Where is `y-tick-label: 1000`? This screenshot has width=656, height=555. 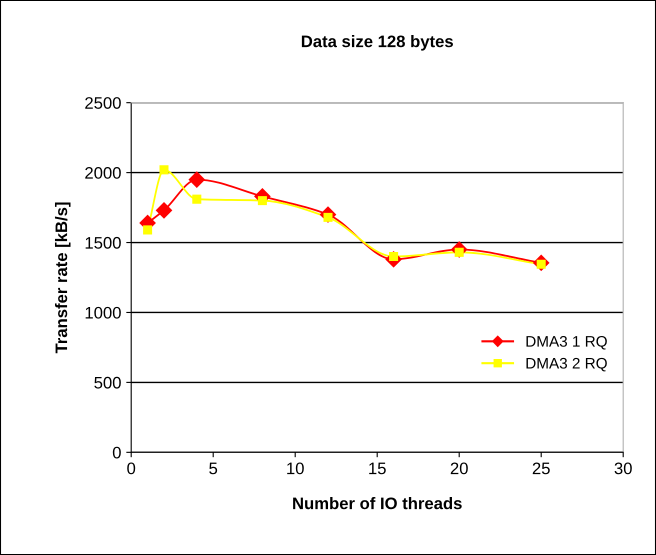
y-tick-label: 1000 is located at coordinates (103, 312).